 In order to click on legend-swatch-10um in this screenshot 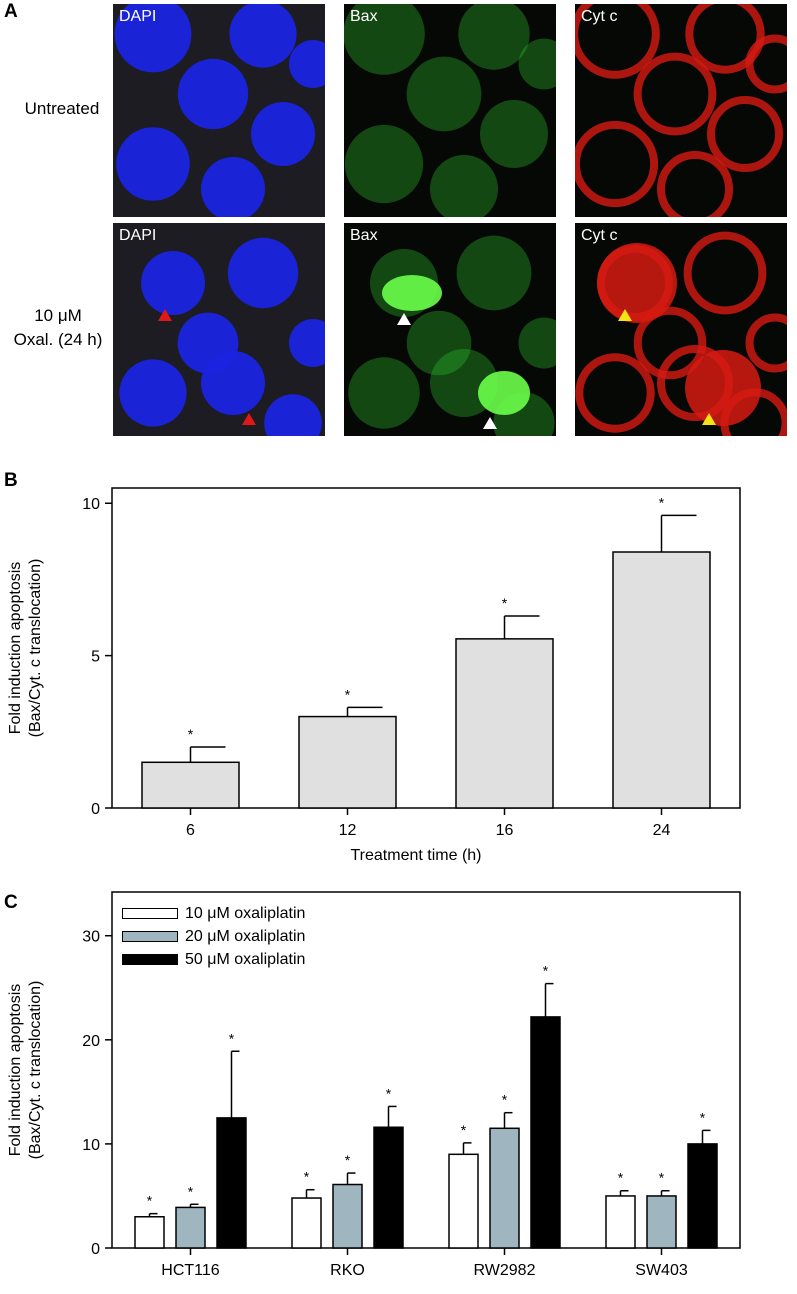, I will do `click(150, 913)`.